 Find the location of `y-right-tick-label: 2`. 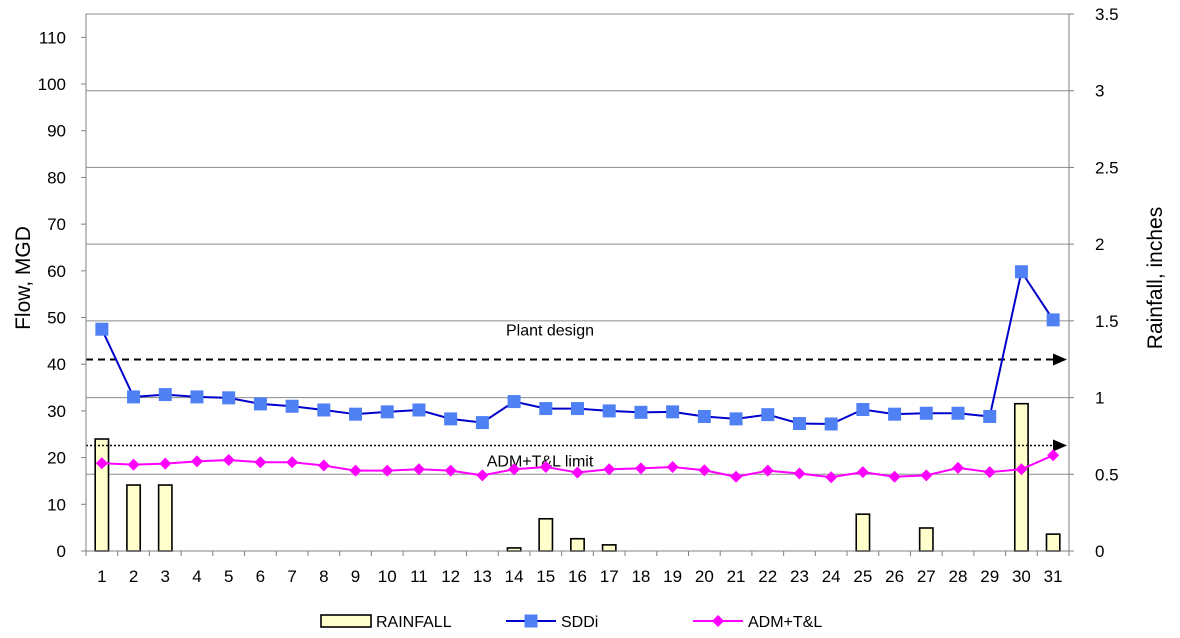

y-right-tick-label: 2 is located at coordinates (1099, 244).